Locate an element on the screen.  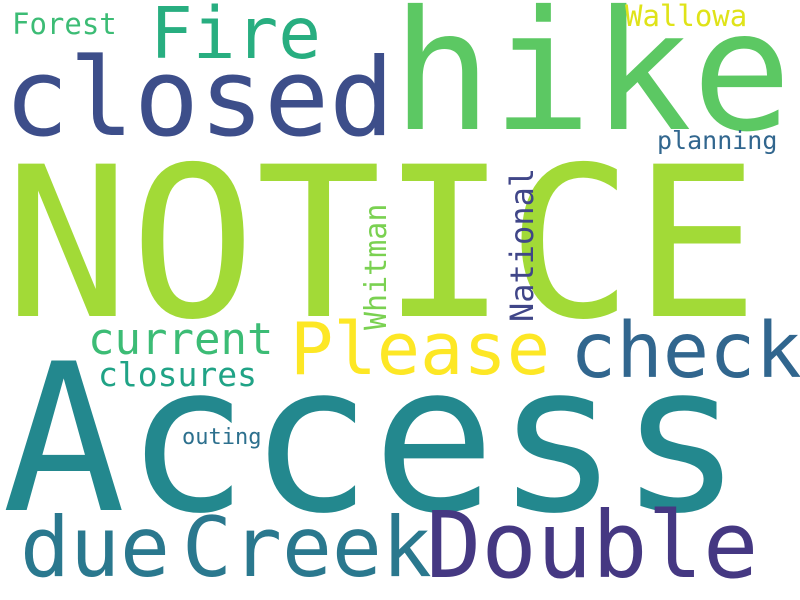
word-double: Double is located at coordinates (592, 545).